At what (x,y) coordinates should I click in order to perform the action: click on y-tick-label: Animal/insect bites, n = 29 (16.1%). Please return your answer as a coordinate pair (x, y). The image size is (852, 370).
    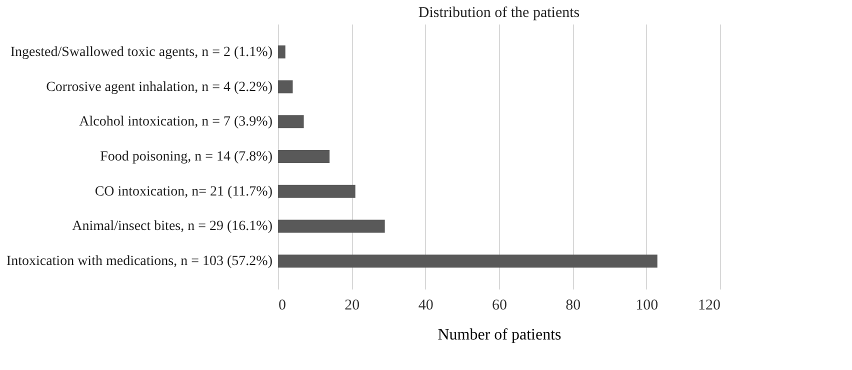
    Looking at the image, I should click on (172, 226).